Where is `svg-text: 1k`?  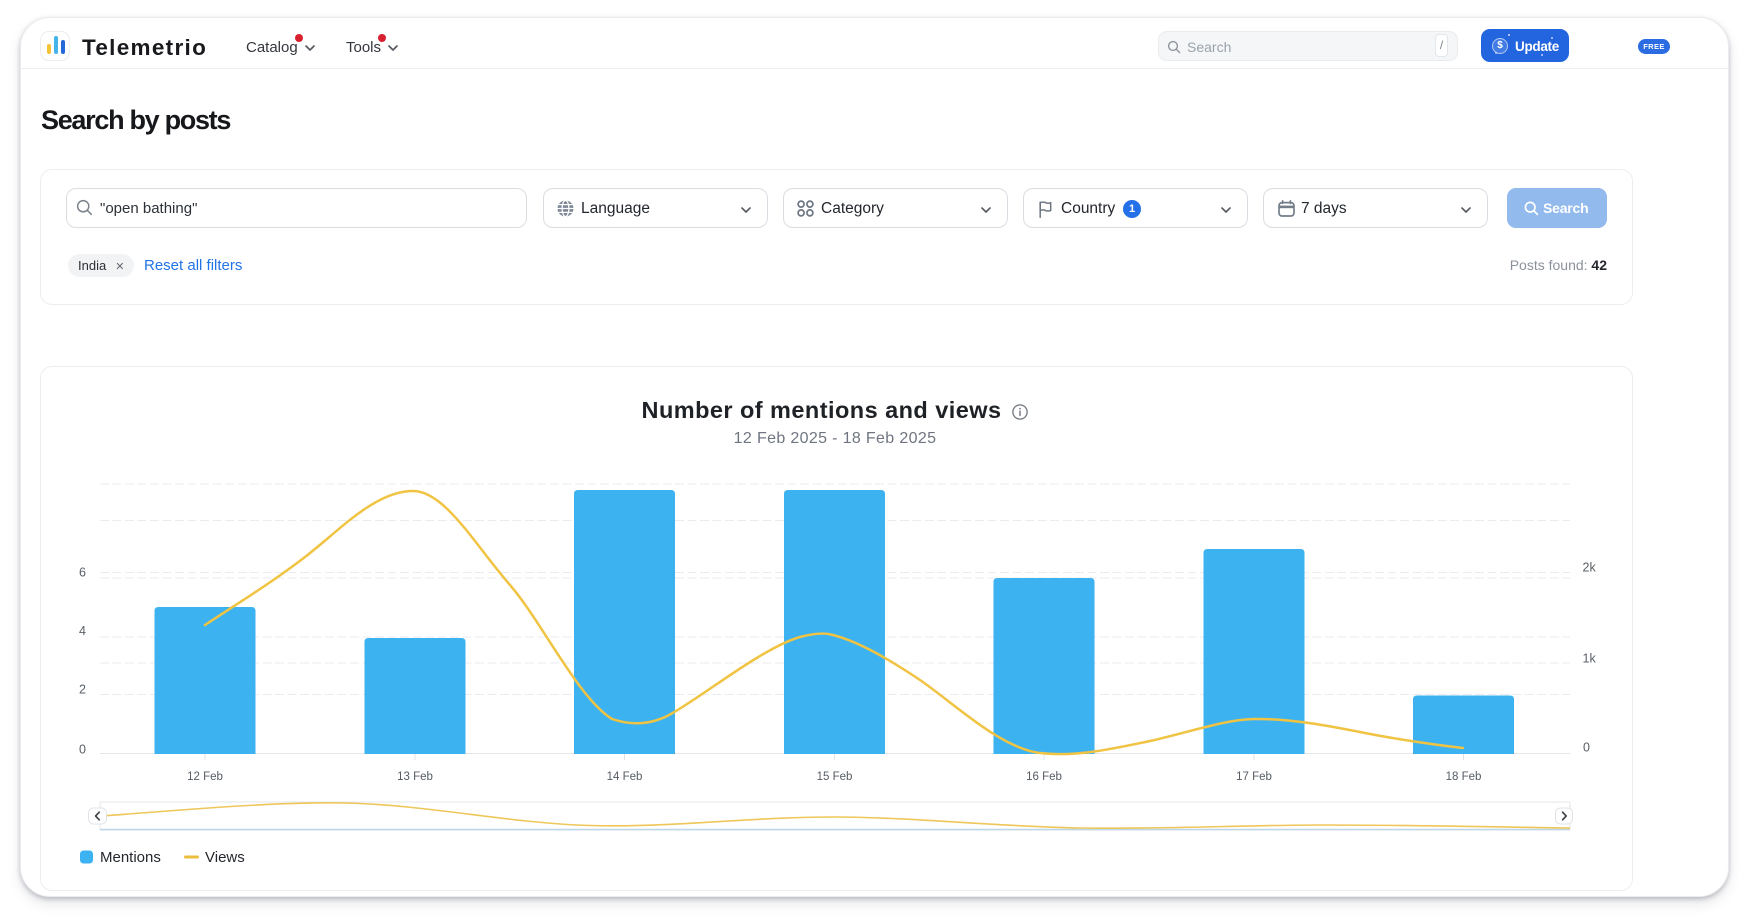 svg-text: 1k is located at coordinates (1590, 659).